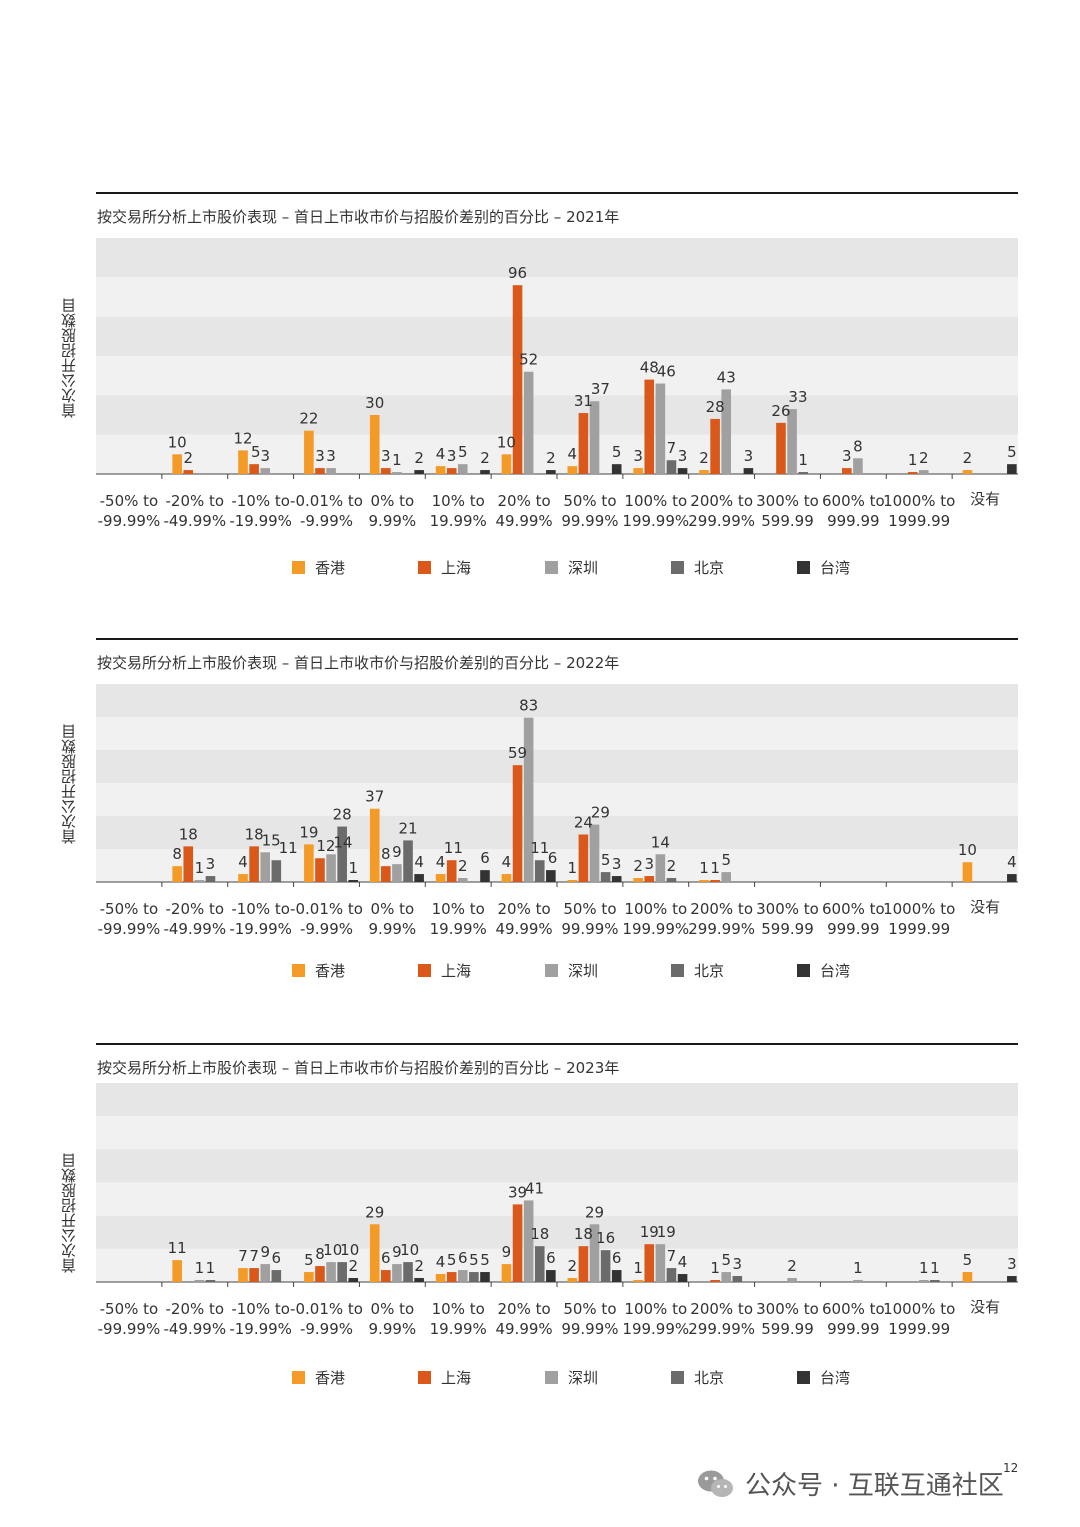 Image resolution: width=1080 pixels, height=1527 pixels. I want to click on x-tick-label: 599.99, so click(787, 521).